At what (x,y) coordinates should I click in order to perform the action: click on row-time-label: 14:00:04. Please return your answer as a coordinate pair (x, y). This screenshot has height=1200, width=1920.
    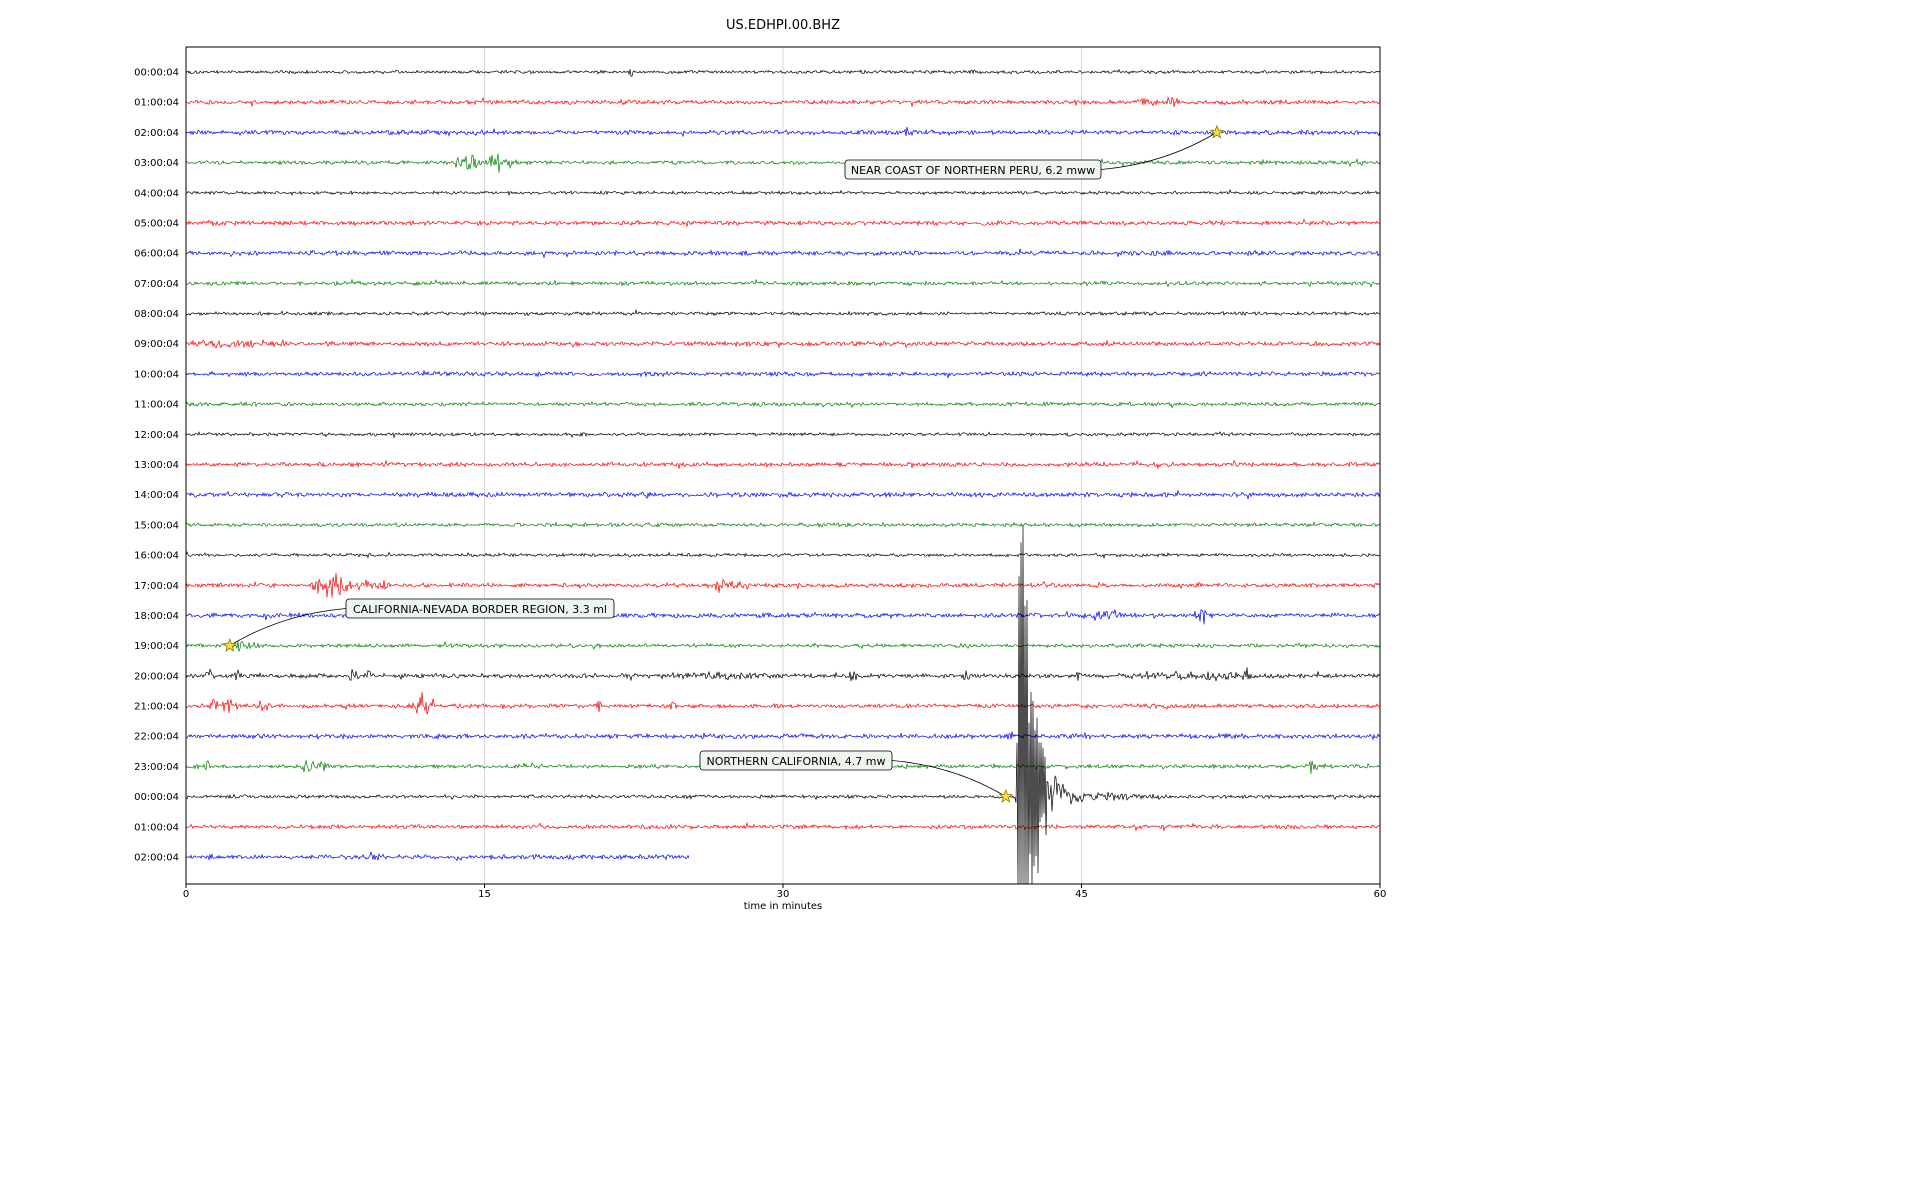
    Looking at the image, I should click on (156, 495).